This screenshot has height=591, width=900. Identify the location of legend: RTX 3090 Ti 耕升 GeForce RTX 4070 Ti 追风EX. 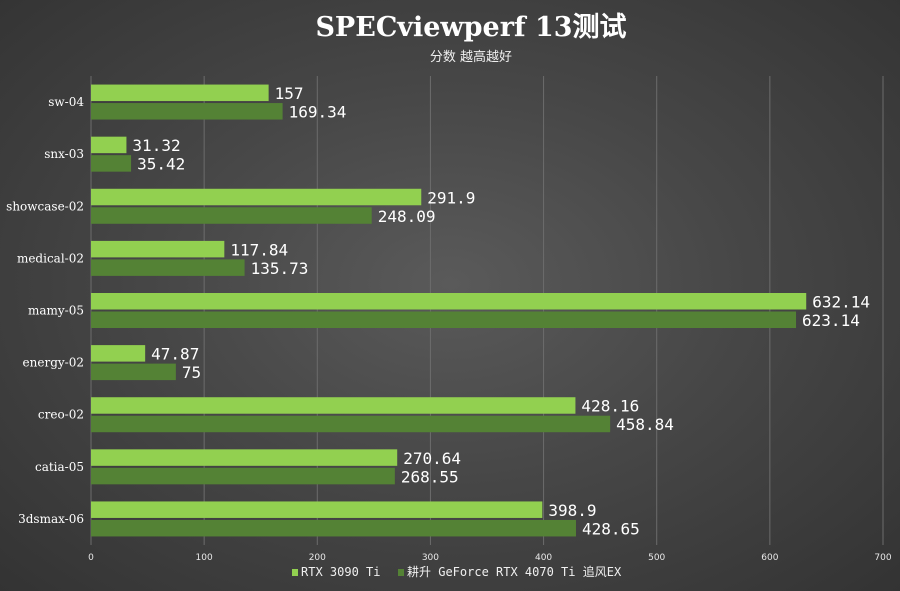
(457, 571).